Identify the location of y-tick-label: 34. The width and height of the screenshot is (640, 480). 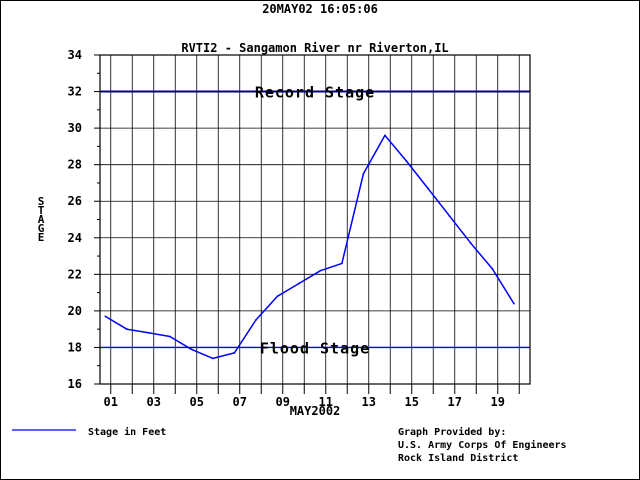
(75, 55).